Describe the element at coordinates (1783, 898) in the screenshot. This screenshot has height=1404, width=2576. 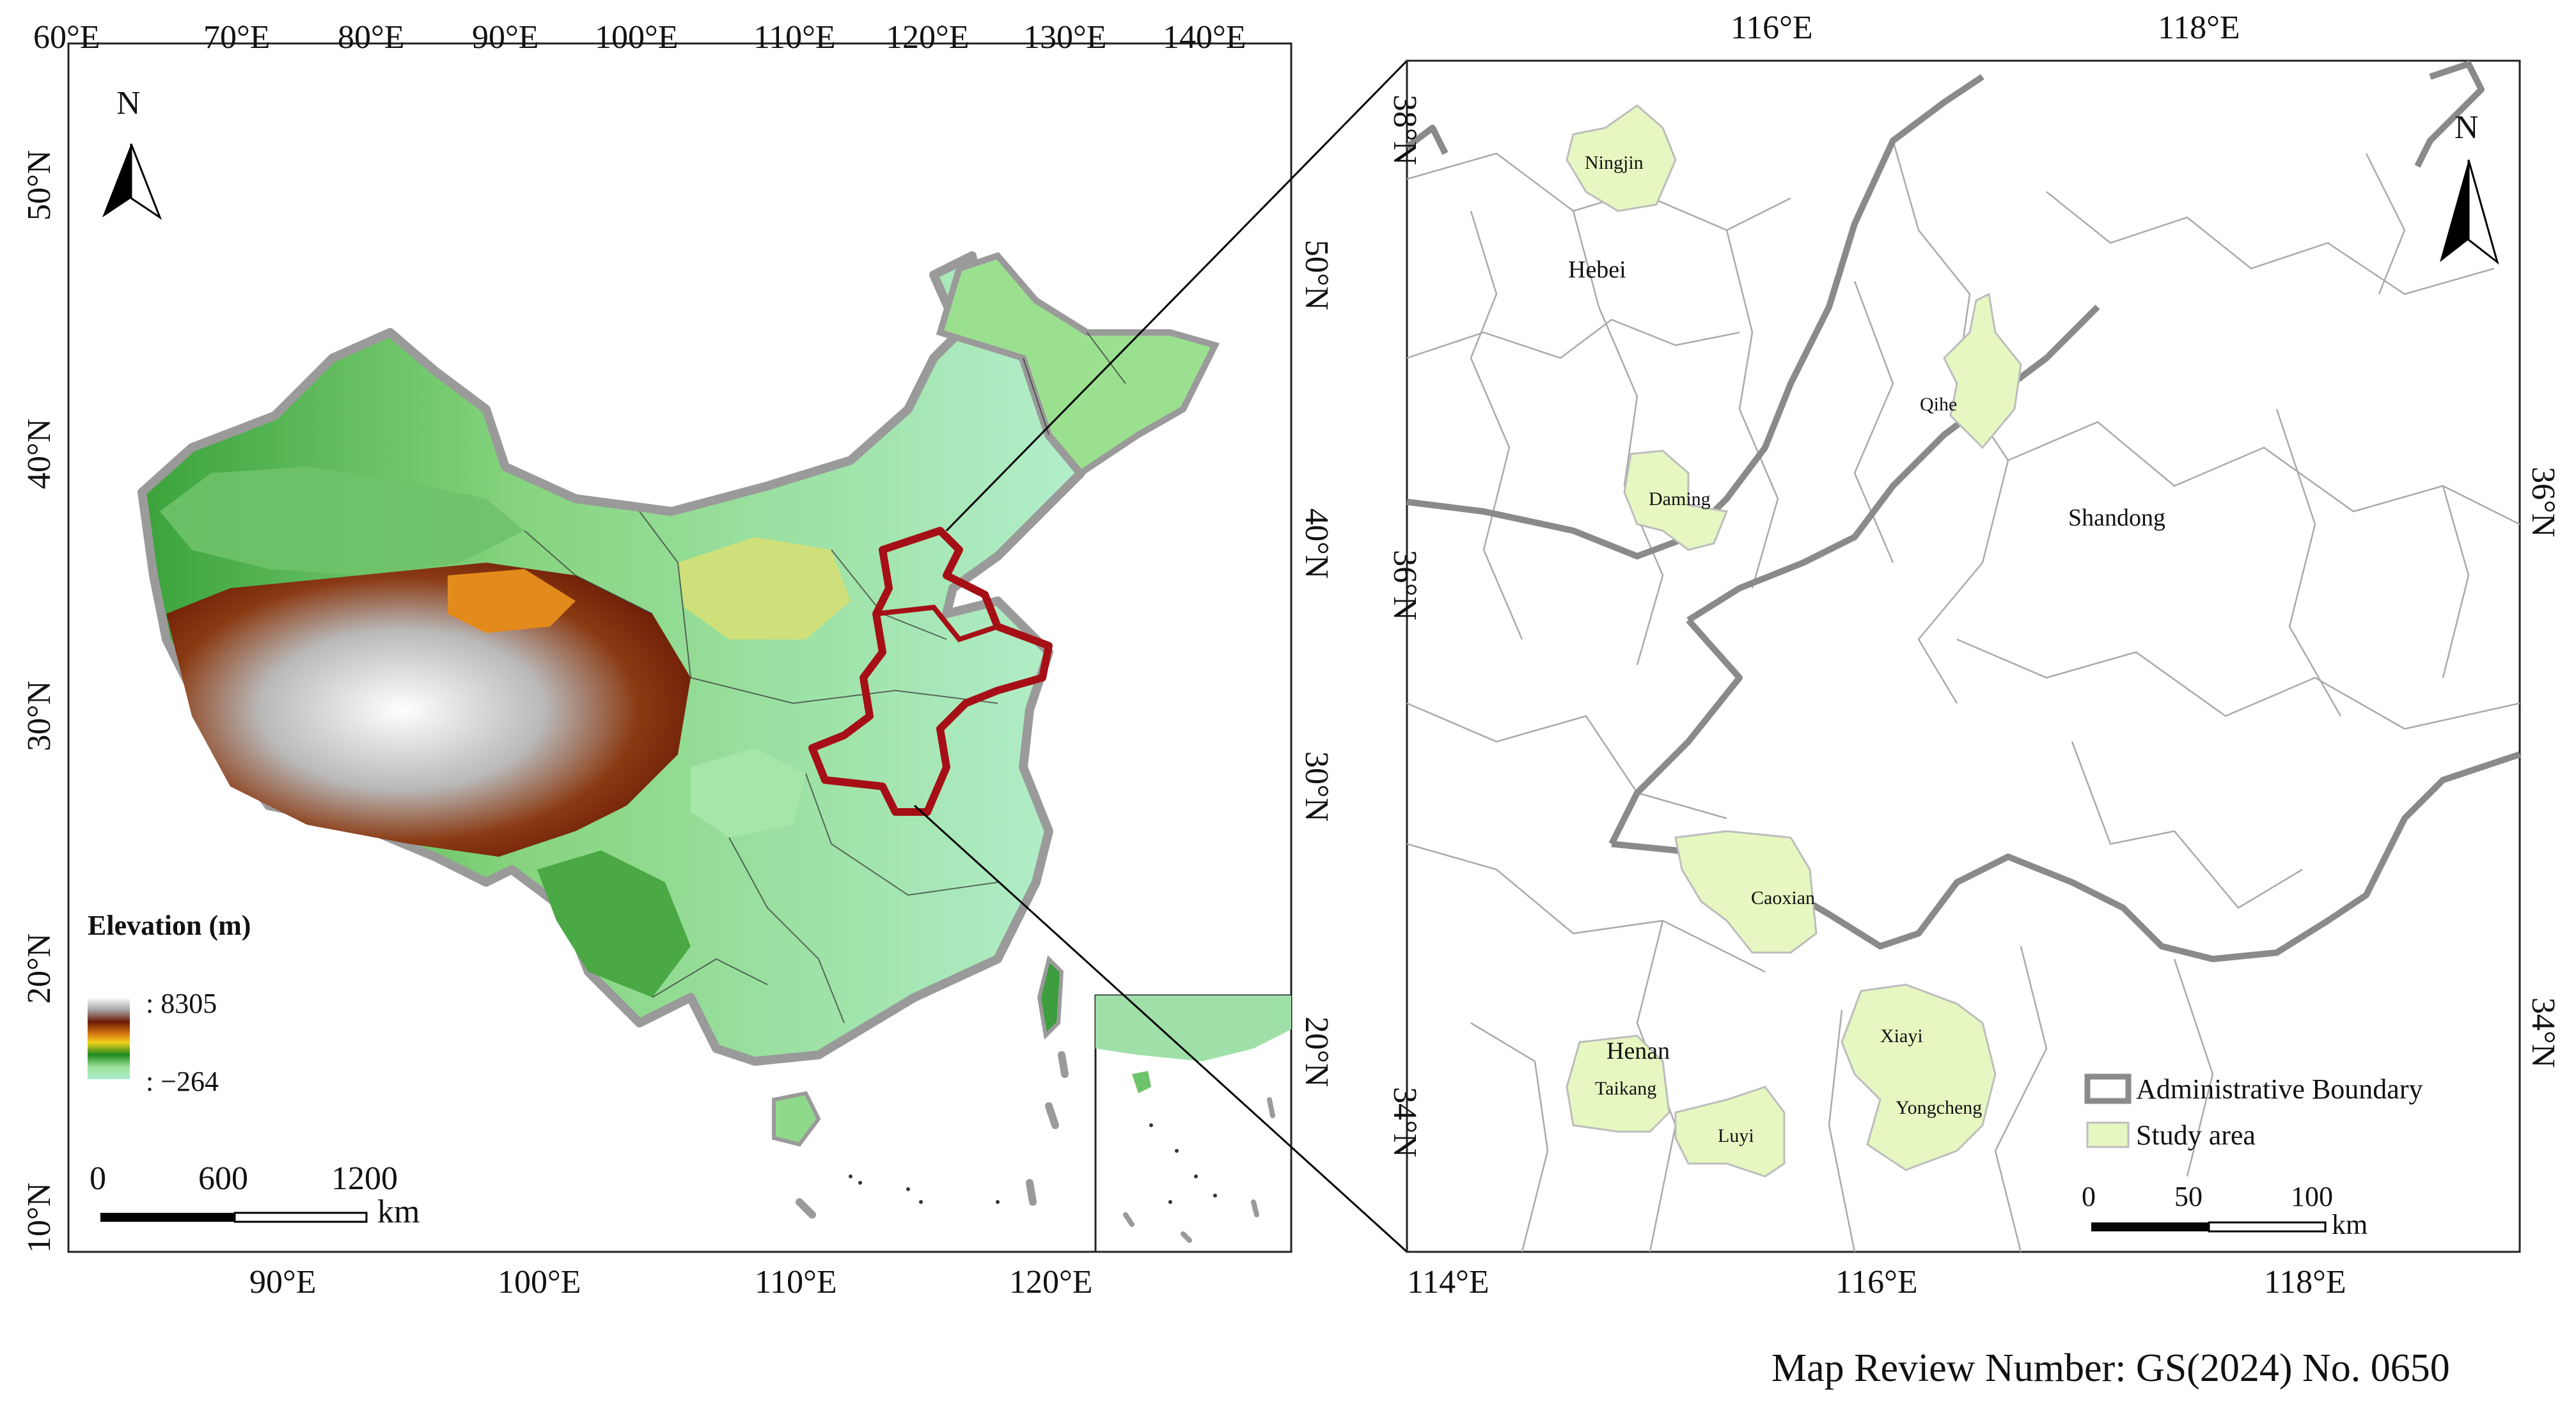
I see `label-caoxian: Caoxian` at that location.